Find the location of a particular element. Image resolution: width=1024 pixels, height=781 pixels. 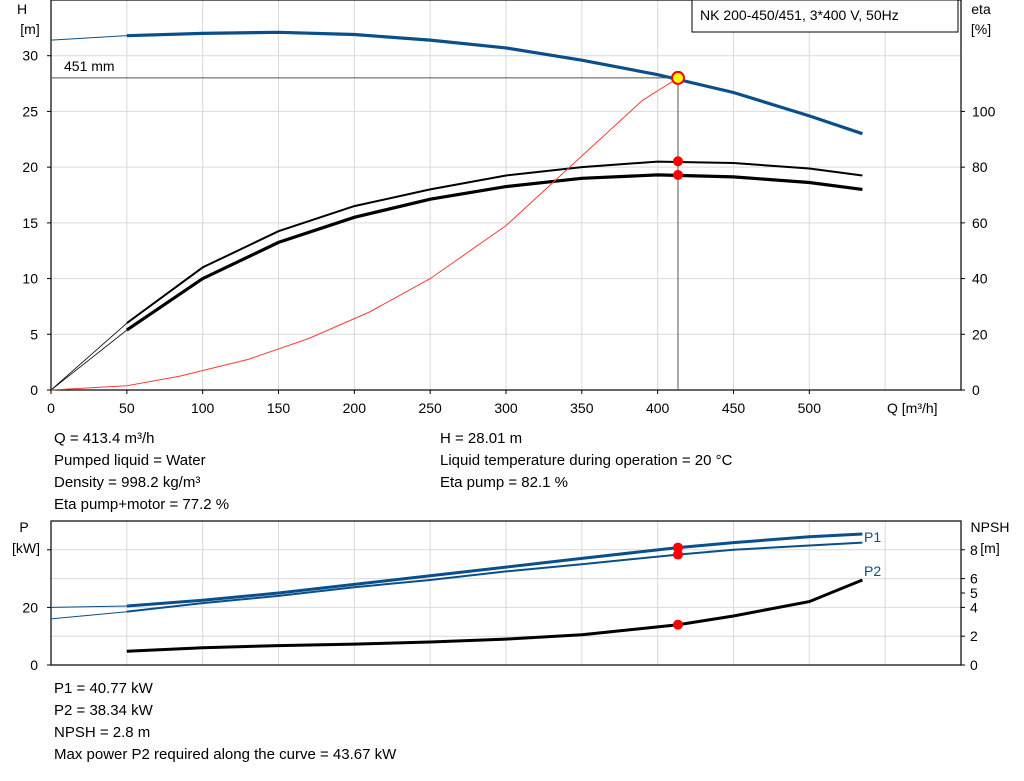

eta-tick-label-20: 20 is located at coordinates (980, 334).